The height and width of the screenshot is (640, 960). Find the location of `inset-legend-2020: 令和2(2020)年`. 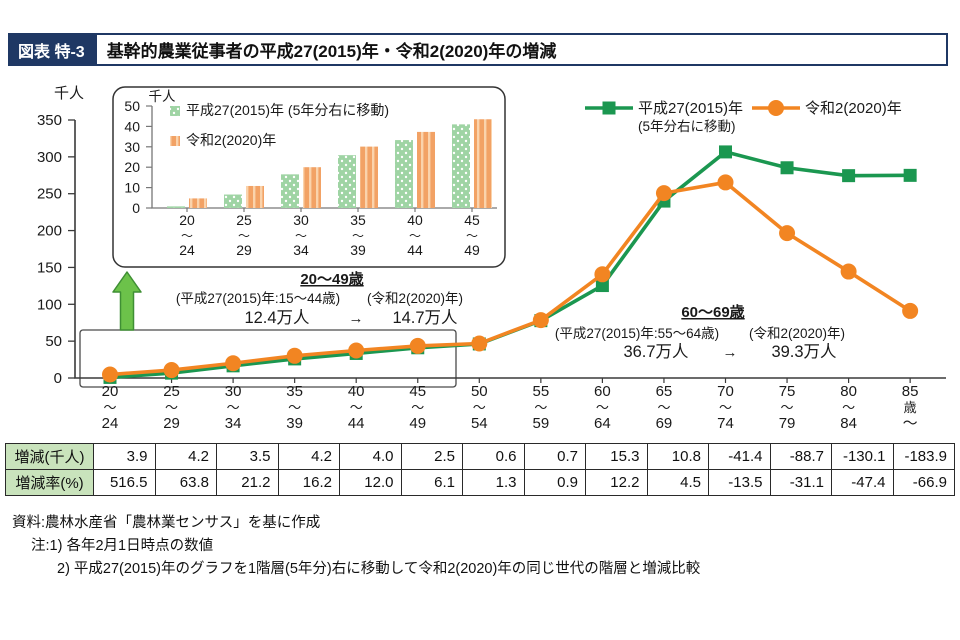

inset-legend-2020: 令和2(2020)年 is located at coordinates (223, 140).